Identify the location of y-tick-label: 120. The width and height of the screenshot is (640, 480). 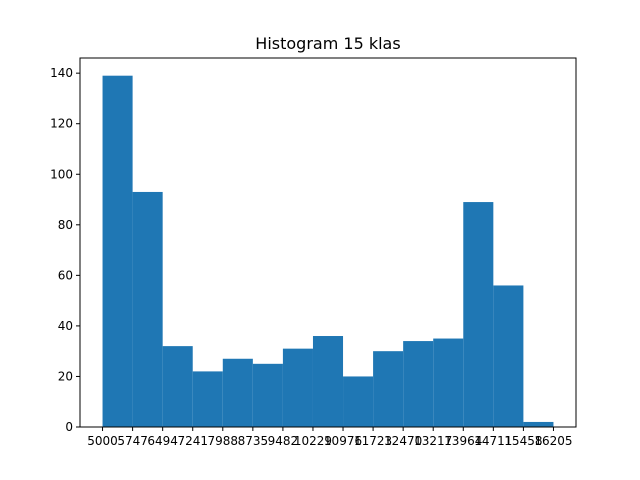
(61, 124).